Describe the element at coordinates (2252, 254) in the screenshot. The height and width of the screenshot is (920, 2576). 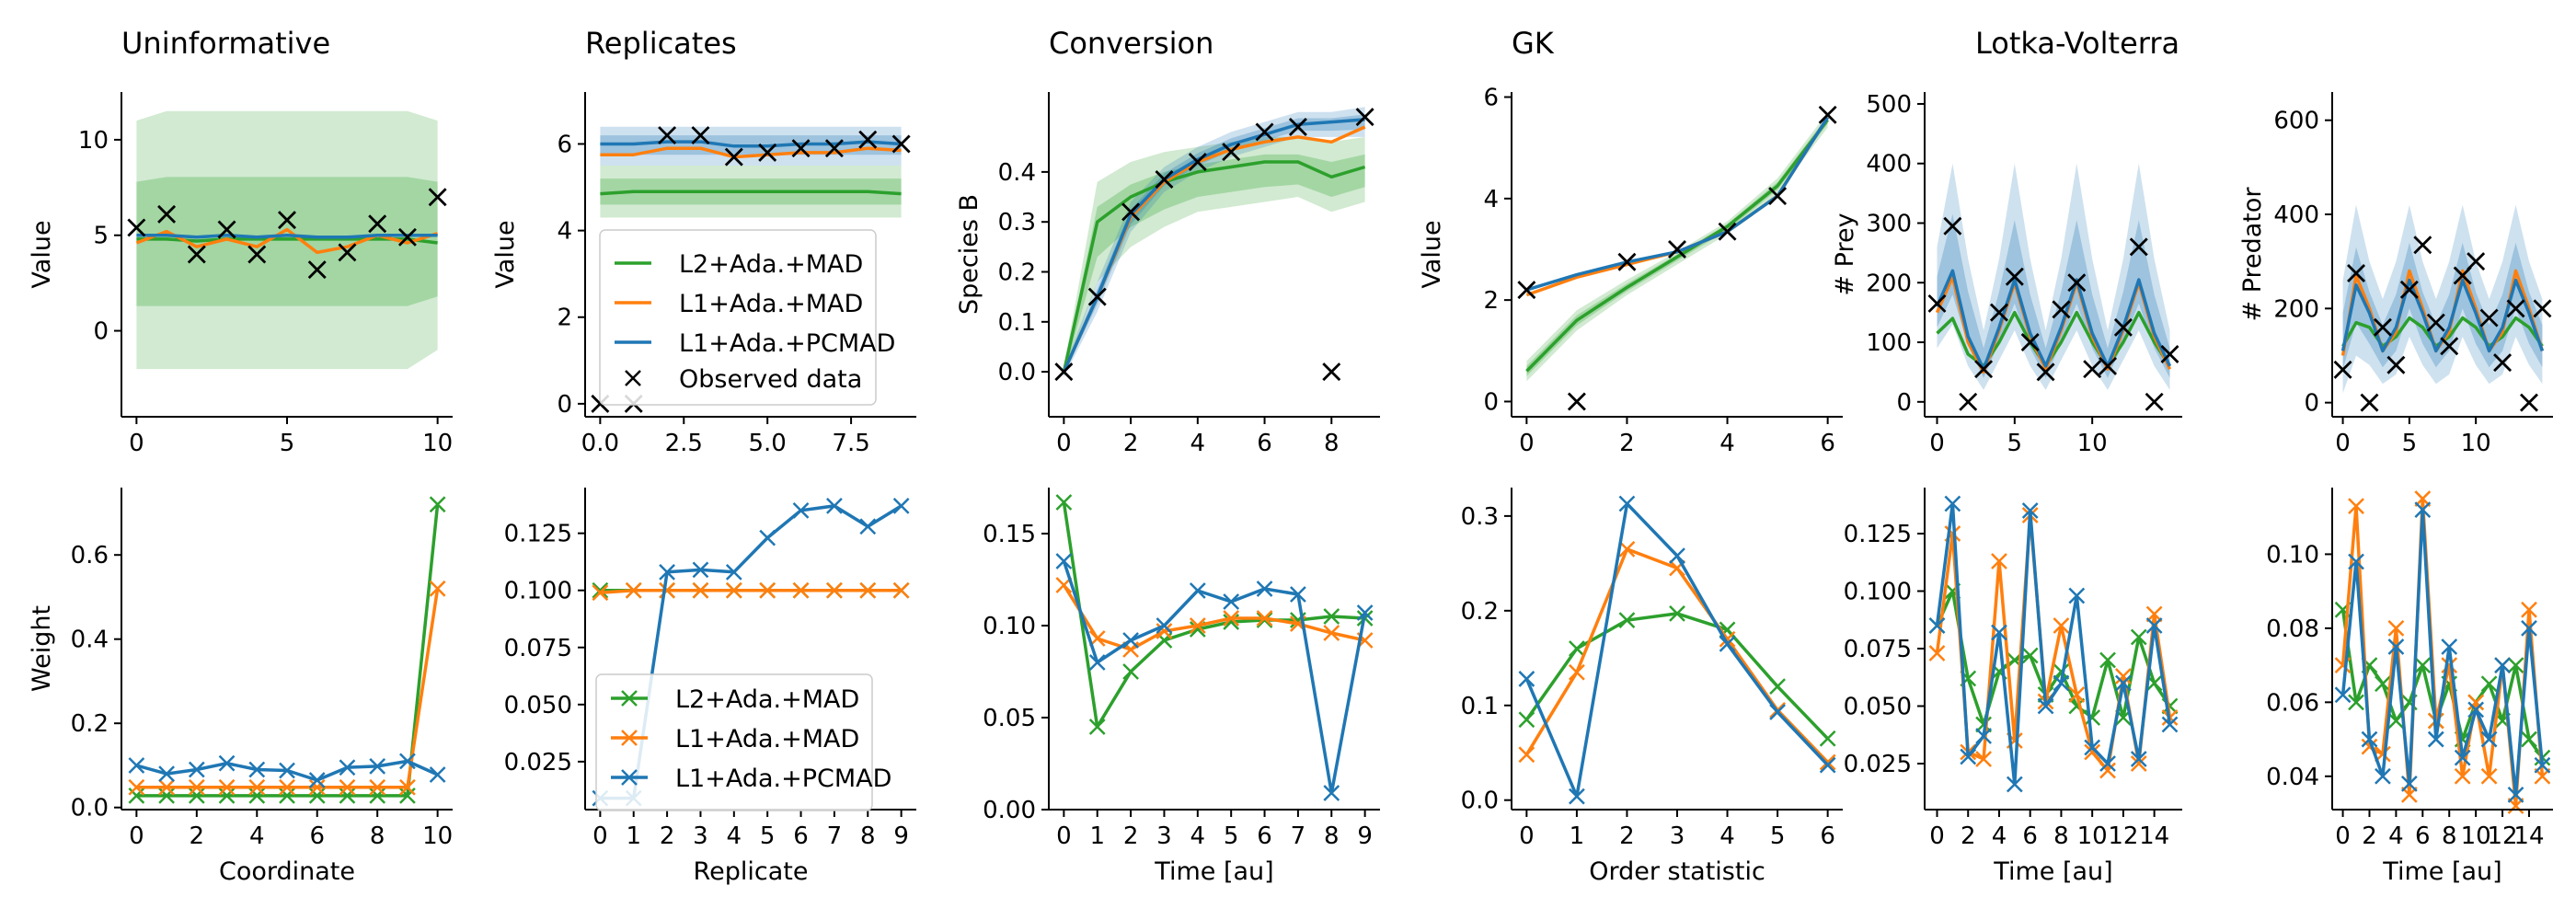
I see `y-axis-label: # Predator` at that location.